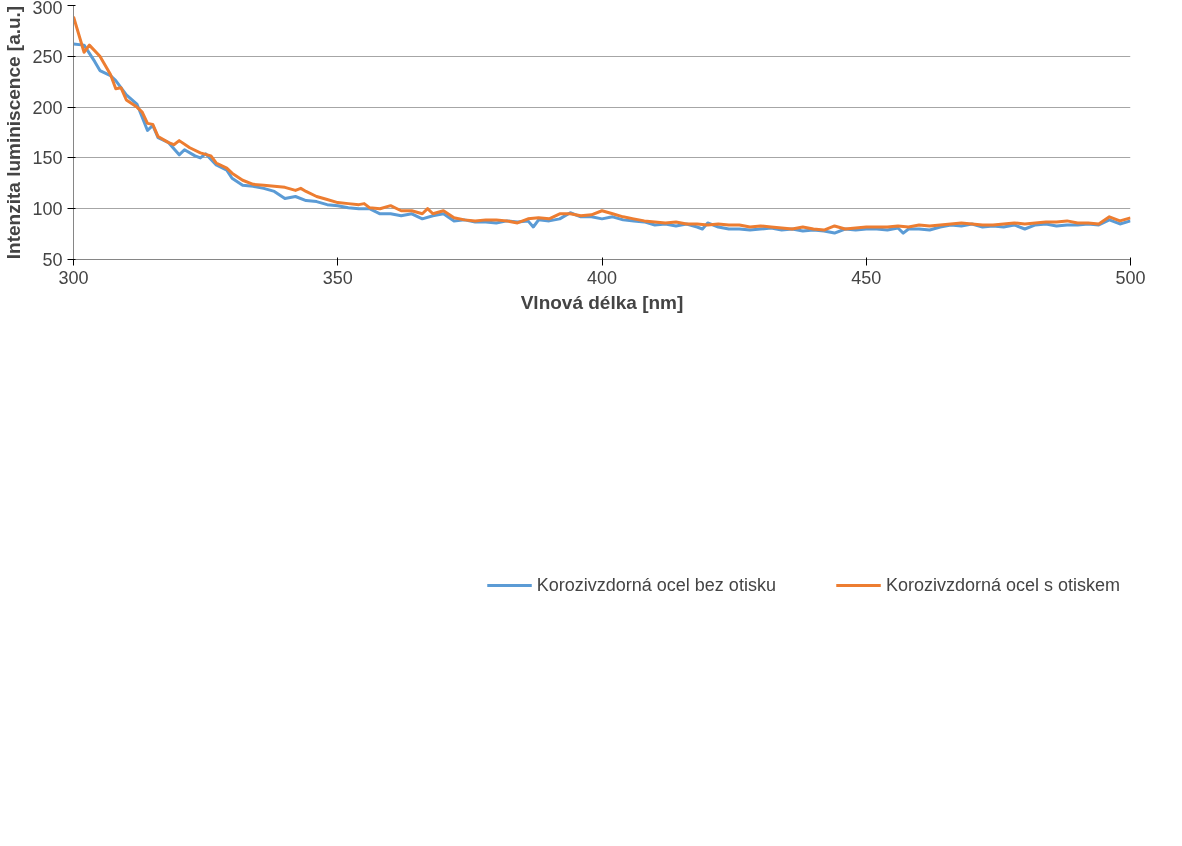 This screenshot has height=846, width=1182. I want to click on legend-label: Korozivzdorná ocel s otiskem, so click(1002, 585).